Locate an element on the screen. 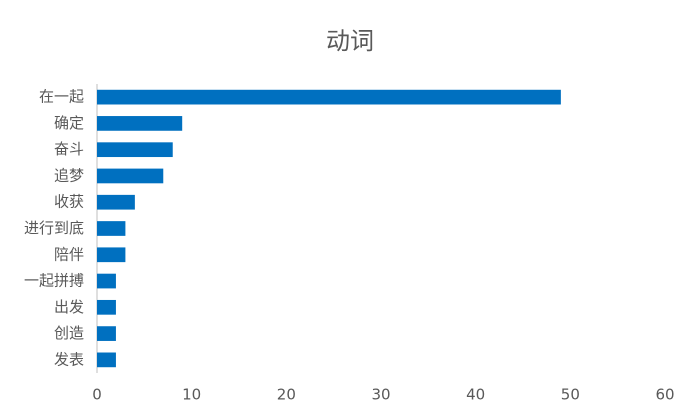 The width and height of the screenshot is (700, 420). chart-title: 动词 is located at coordinates (350, 41).